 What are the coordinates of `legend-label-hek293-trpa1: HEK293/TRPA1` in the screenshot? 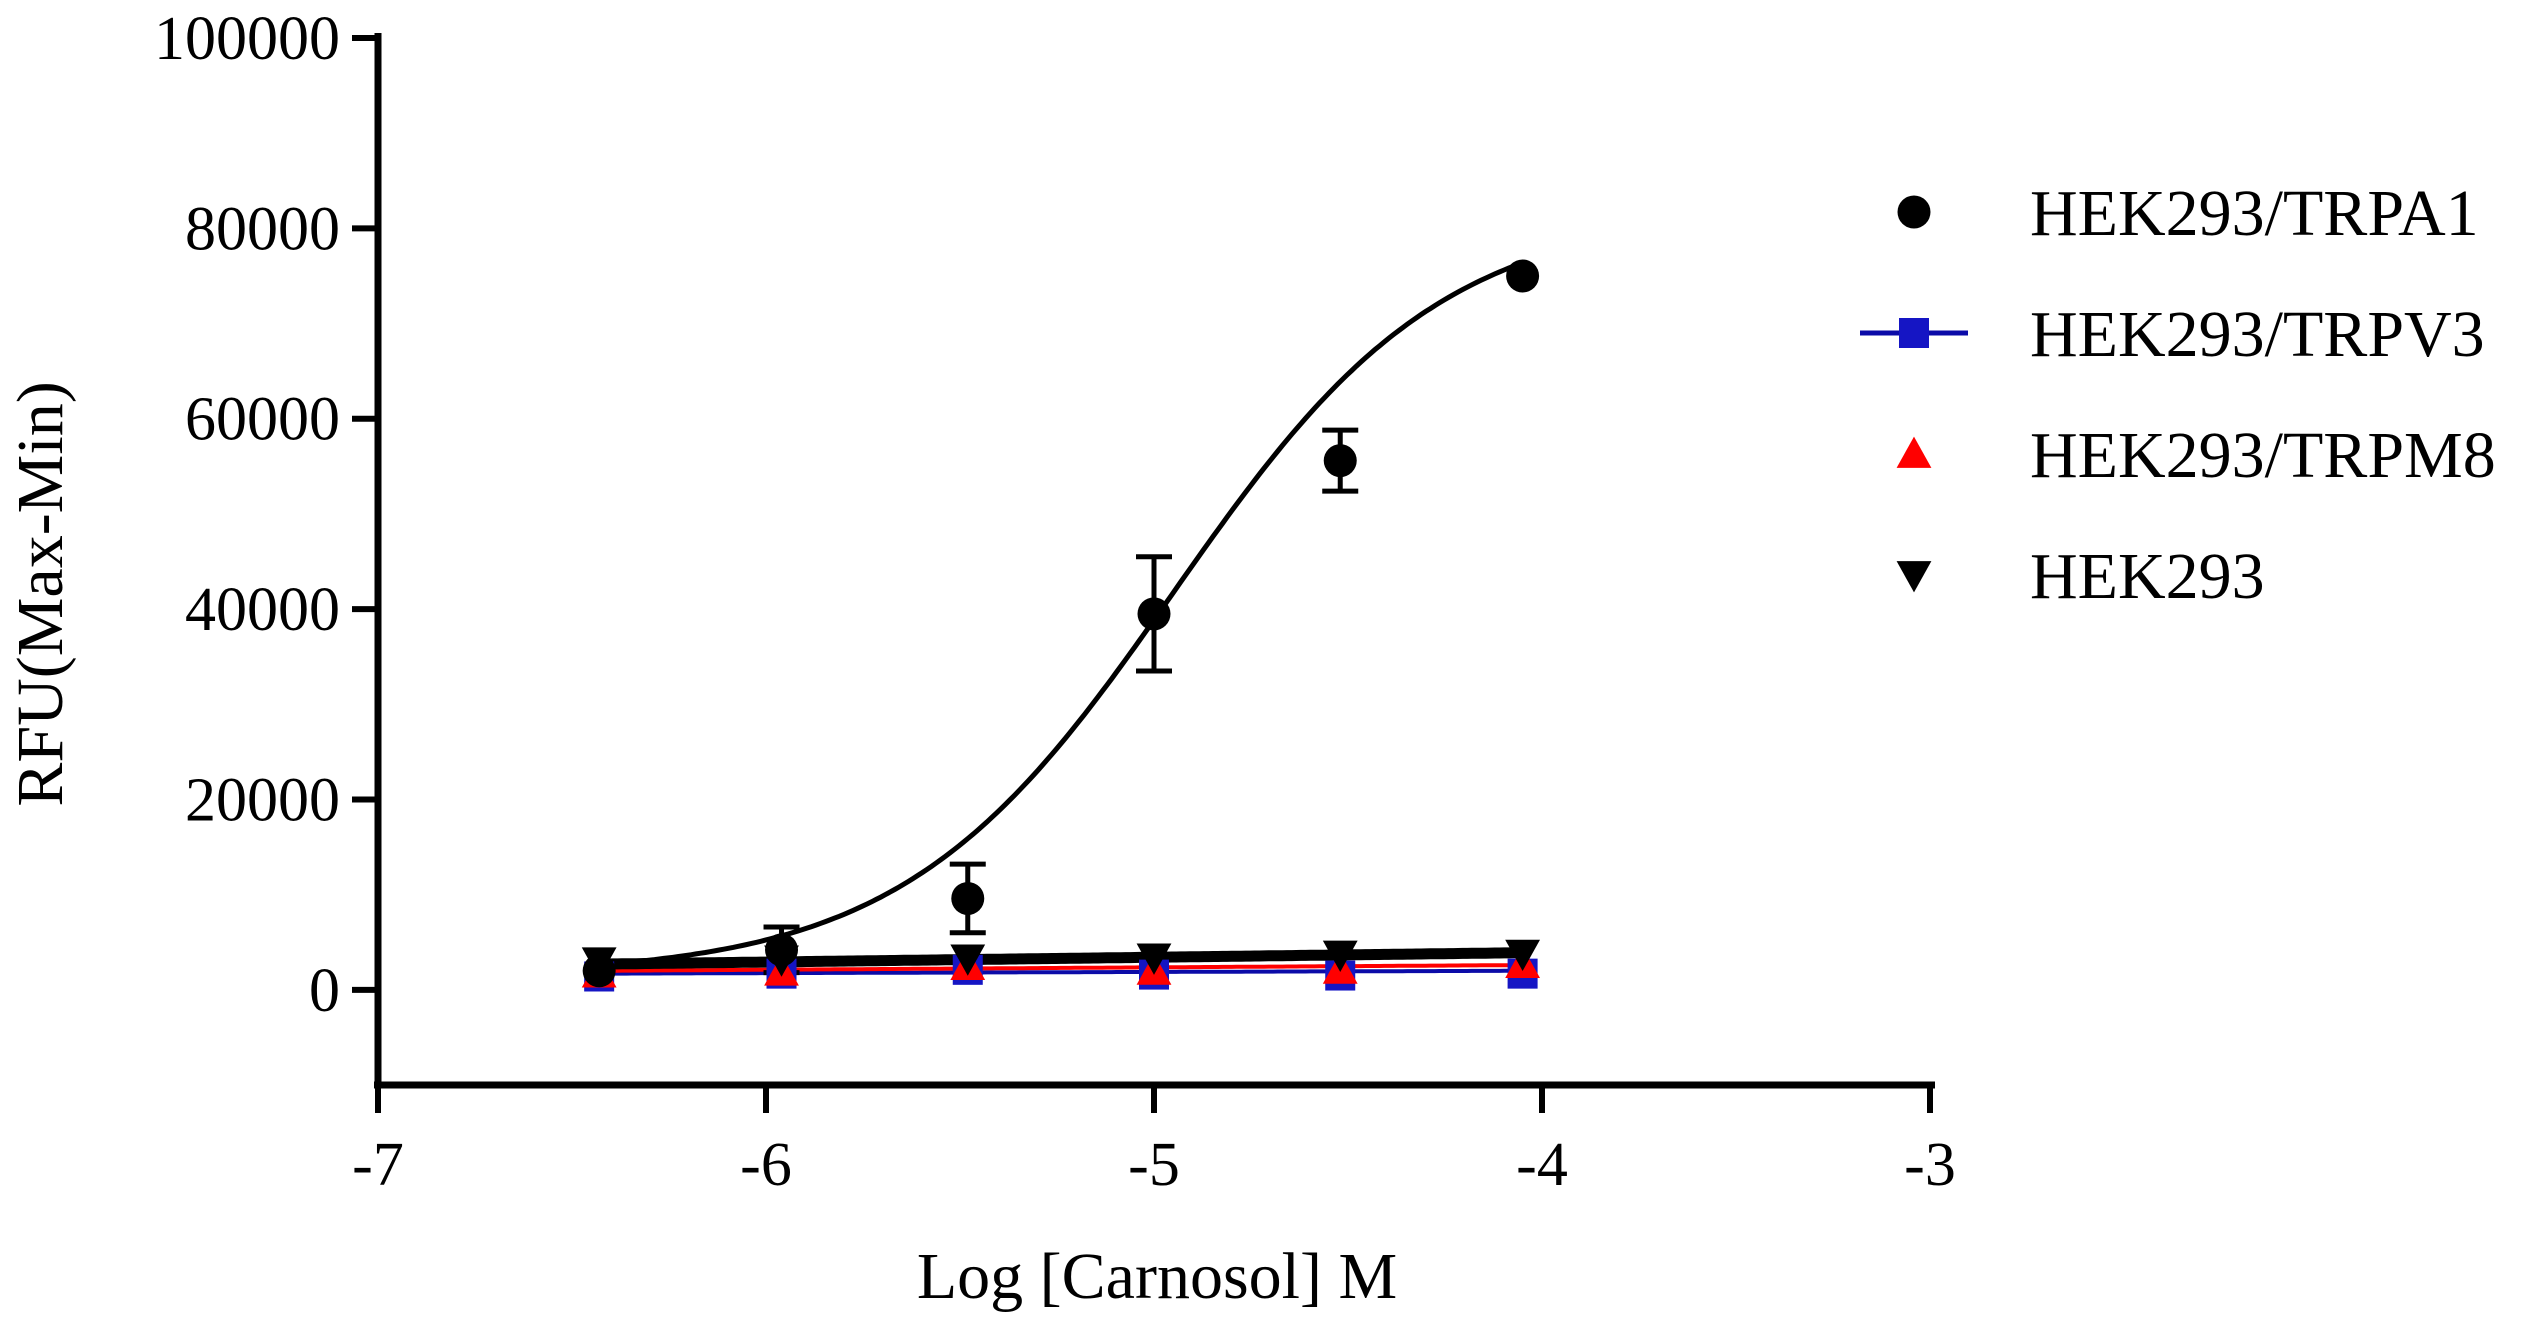 It's located at (2254, 213).